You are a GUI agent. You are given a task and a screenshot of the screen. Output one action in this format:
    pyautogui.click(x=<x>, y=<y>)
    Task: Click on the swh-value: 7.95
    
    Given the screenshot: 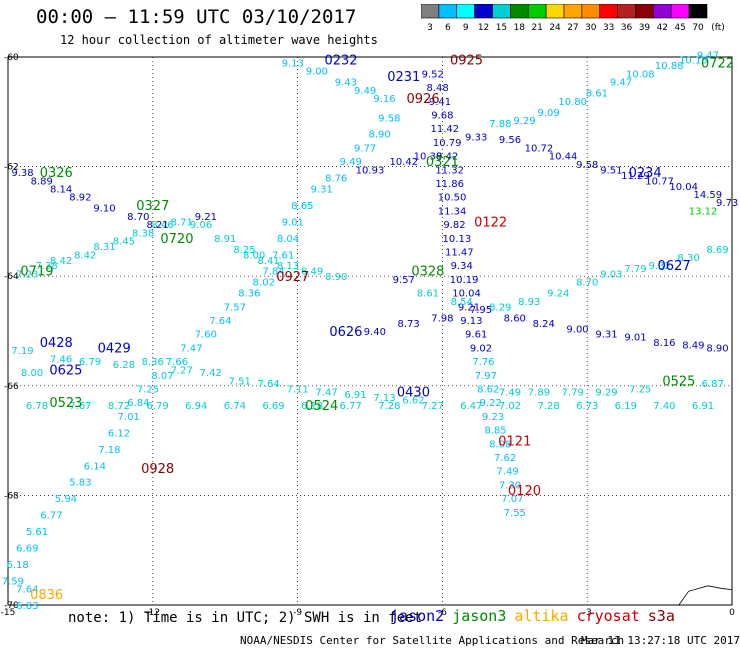 What is the action you would take?
    pyautogui.click(x=481, y=310)
    